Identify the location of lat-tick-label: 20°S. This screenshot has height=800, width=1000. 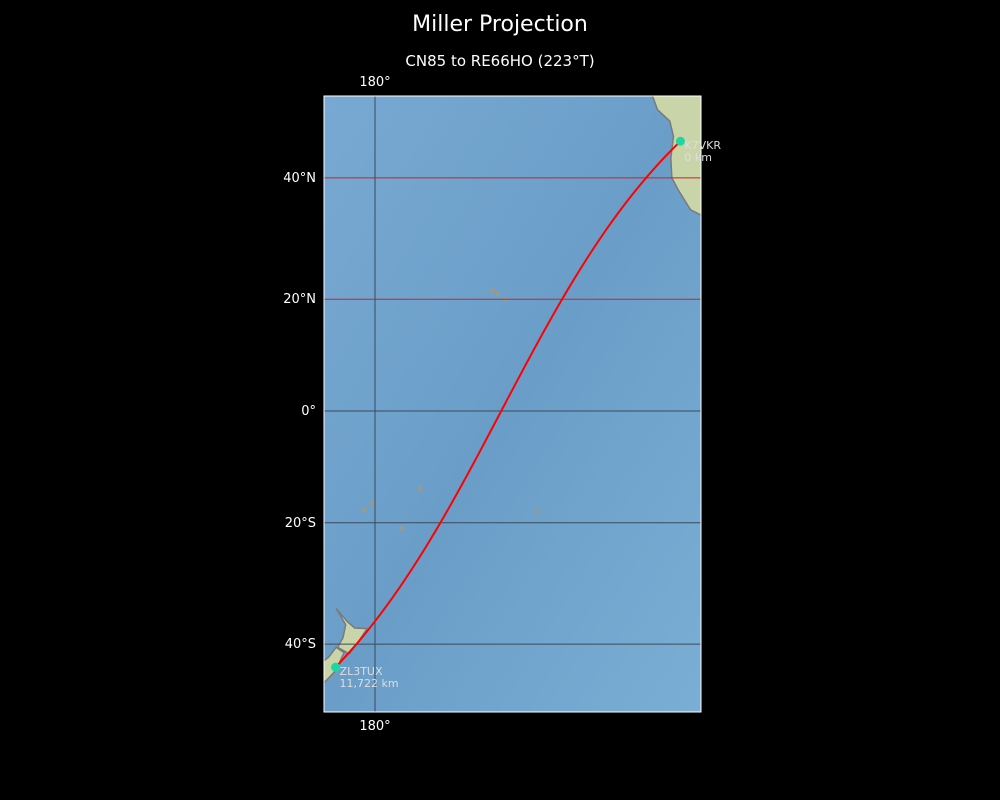
(300, 523).